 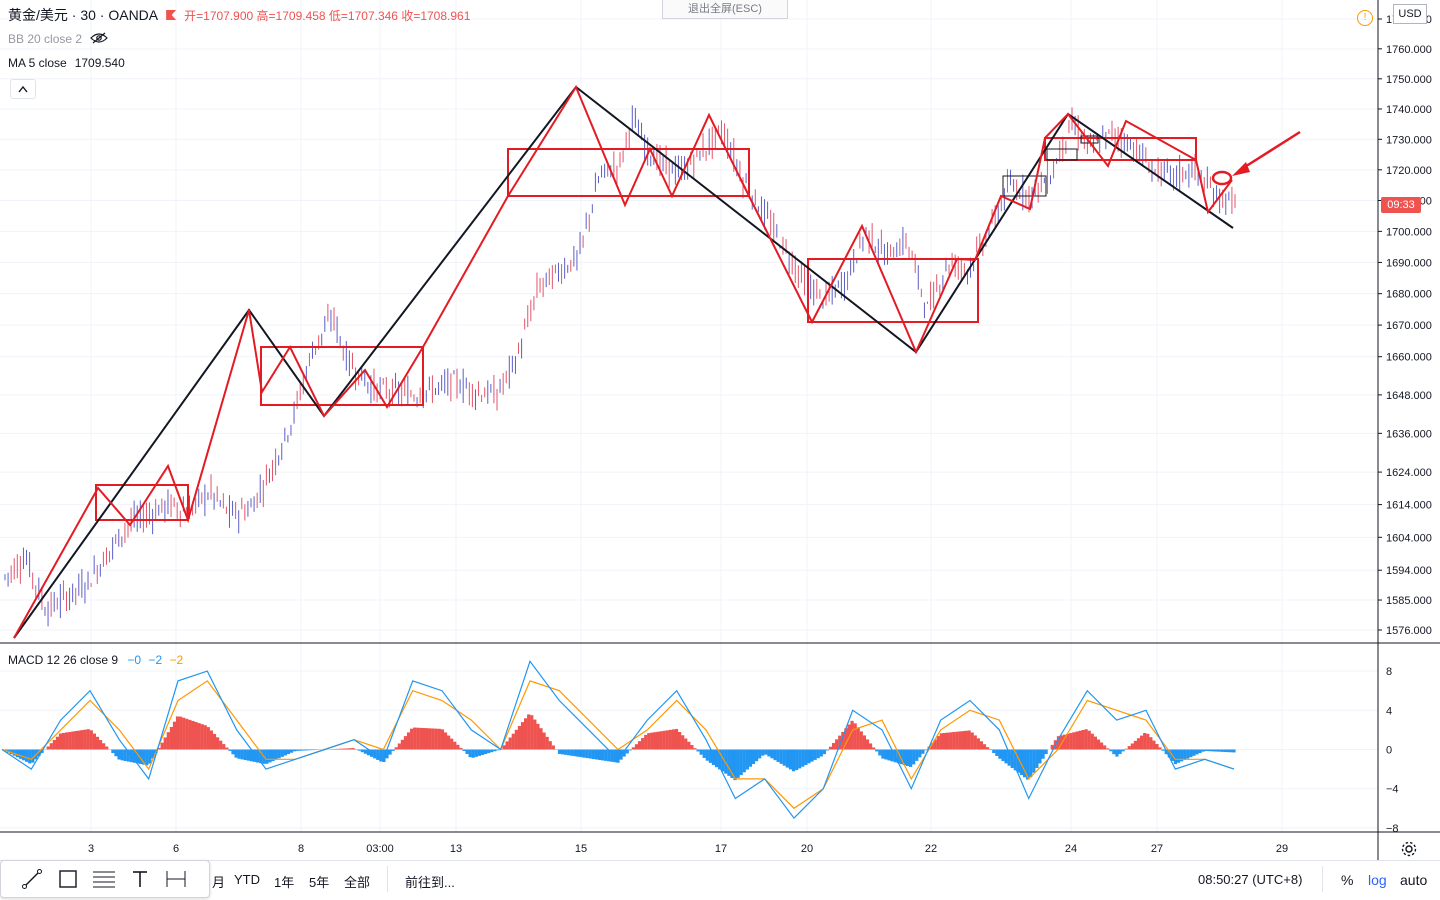 What do you see at coordinates (1409, 50) in the screenshot?
I see `price-tick-label: 1760.000` at bounding box center [1409, 50].